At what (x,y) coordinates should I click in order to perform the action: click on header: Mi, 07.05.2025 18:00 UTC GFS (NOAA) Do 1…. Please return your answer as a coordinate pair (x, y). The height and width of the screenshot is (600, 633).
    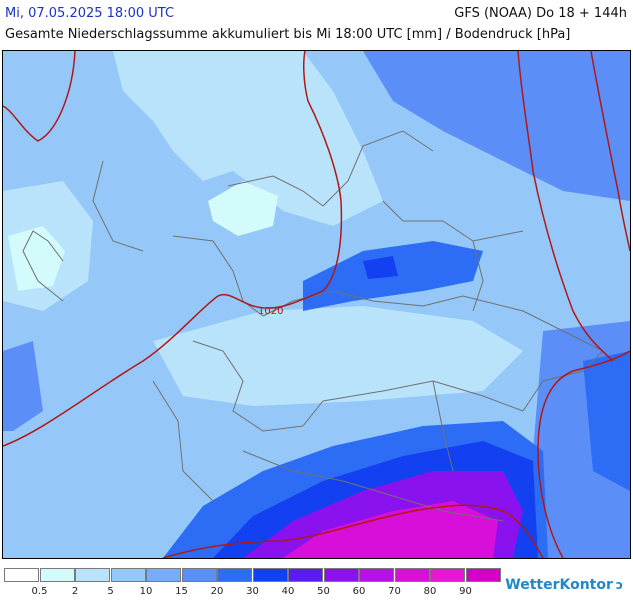
    Looking at the image, I should click on (316, 25).